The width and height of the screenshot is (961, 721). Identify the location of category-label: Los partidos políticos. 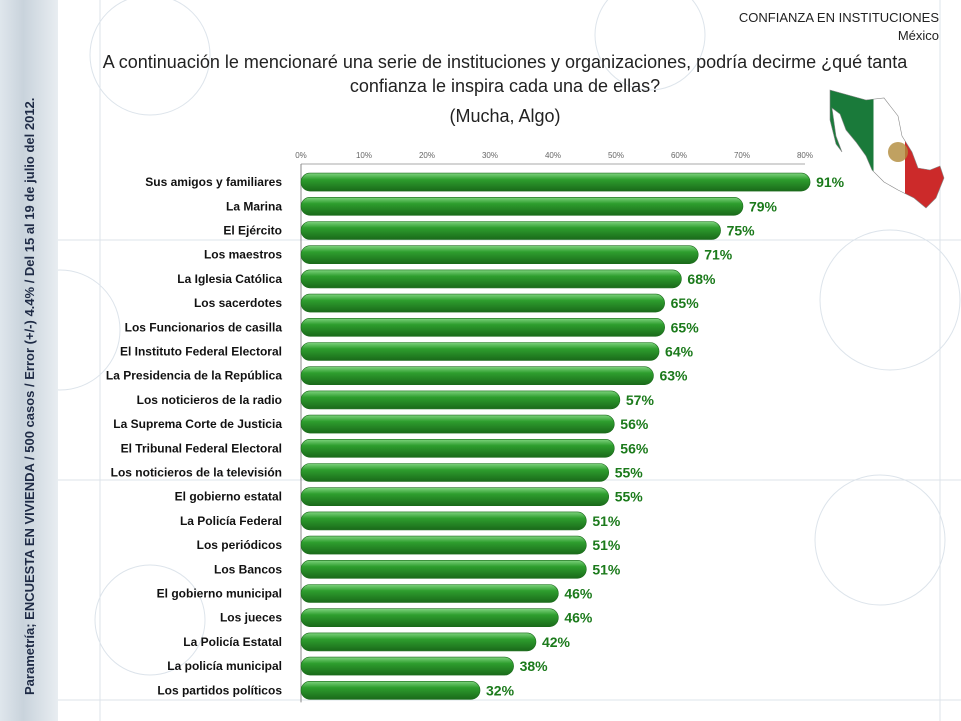
(219, 690).